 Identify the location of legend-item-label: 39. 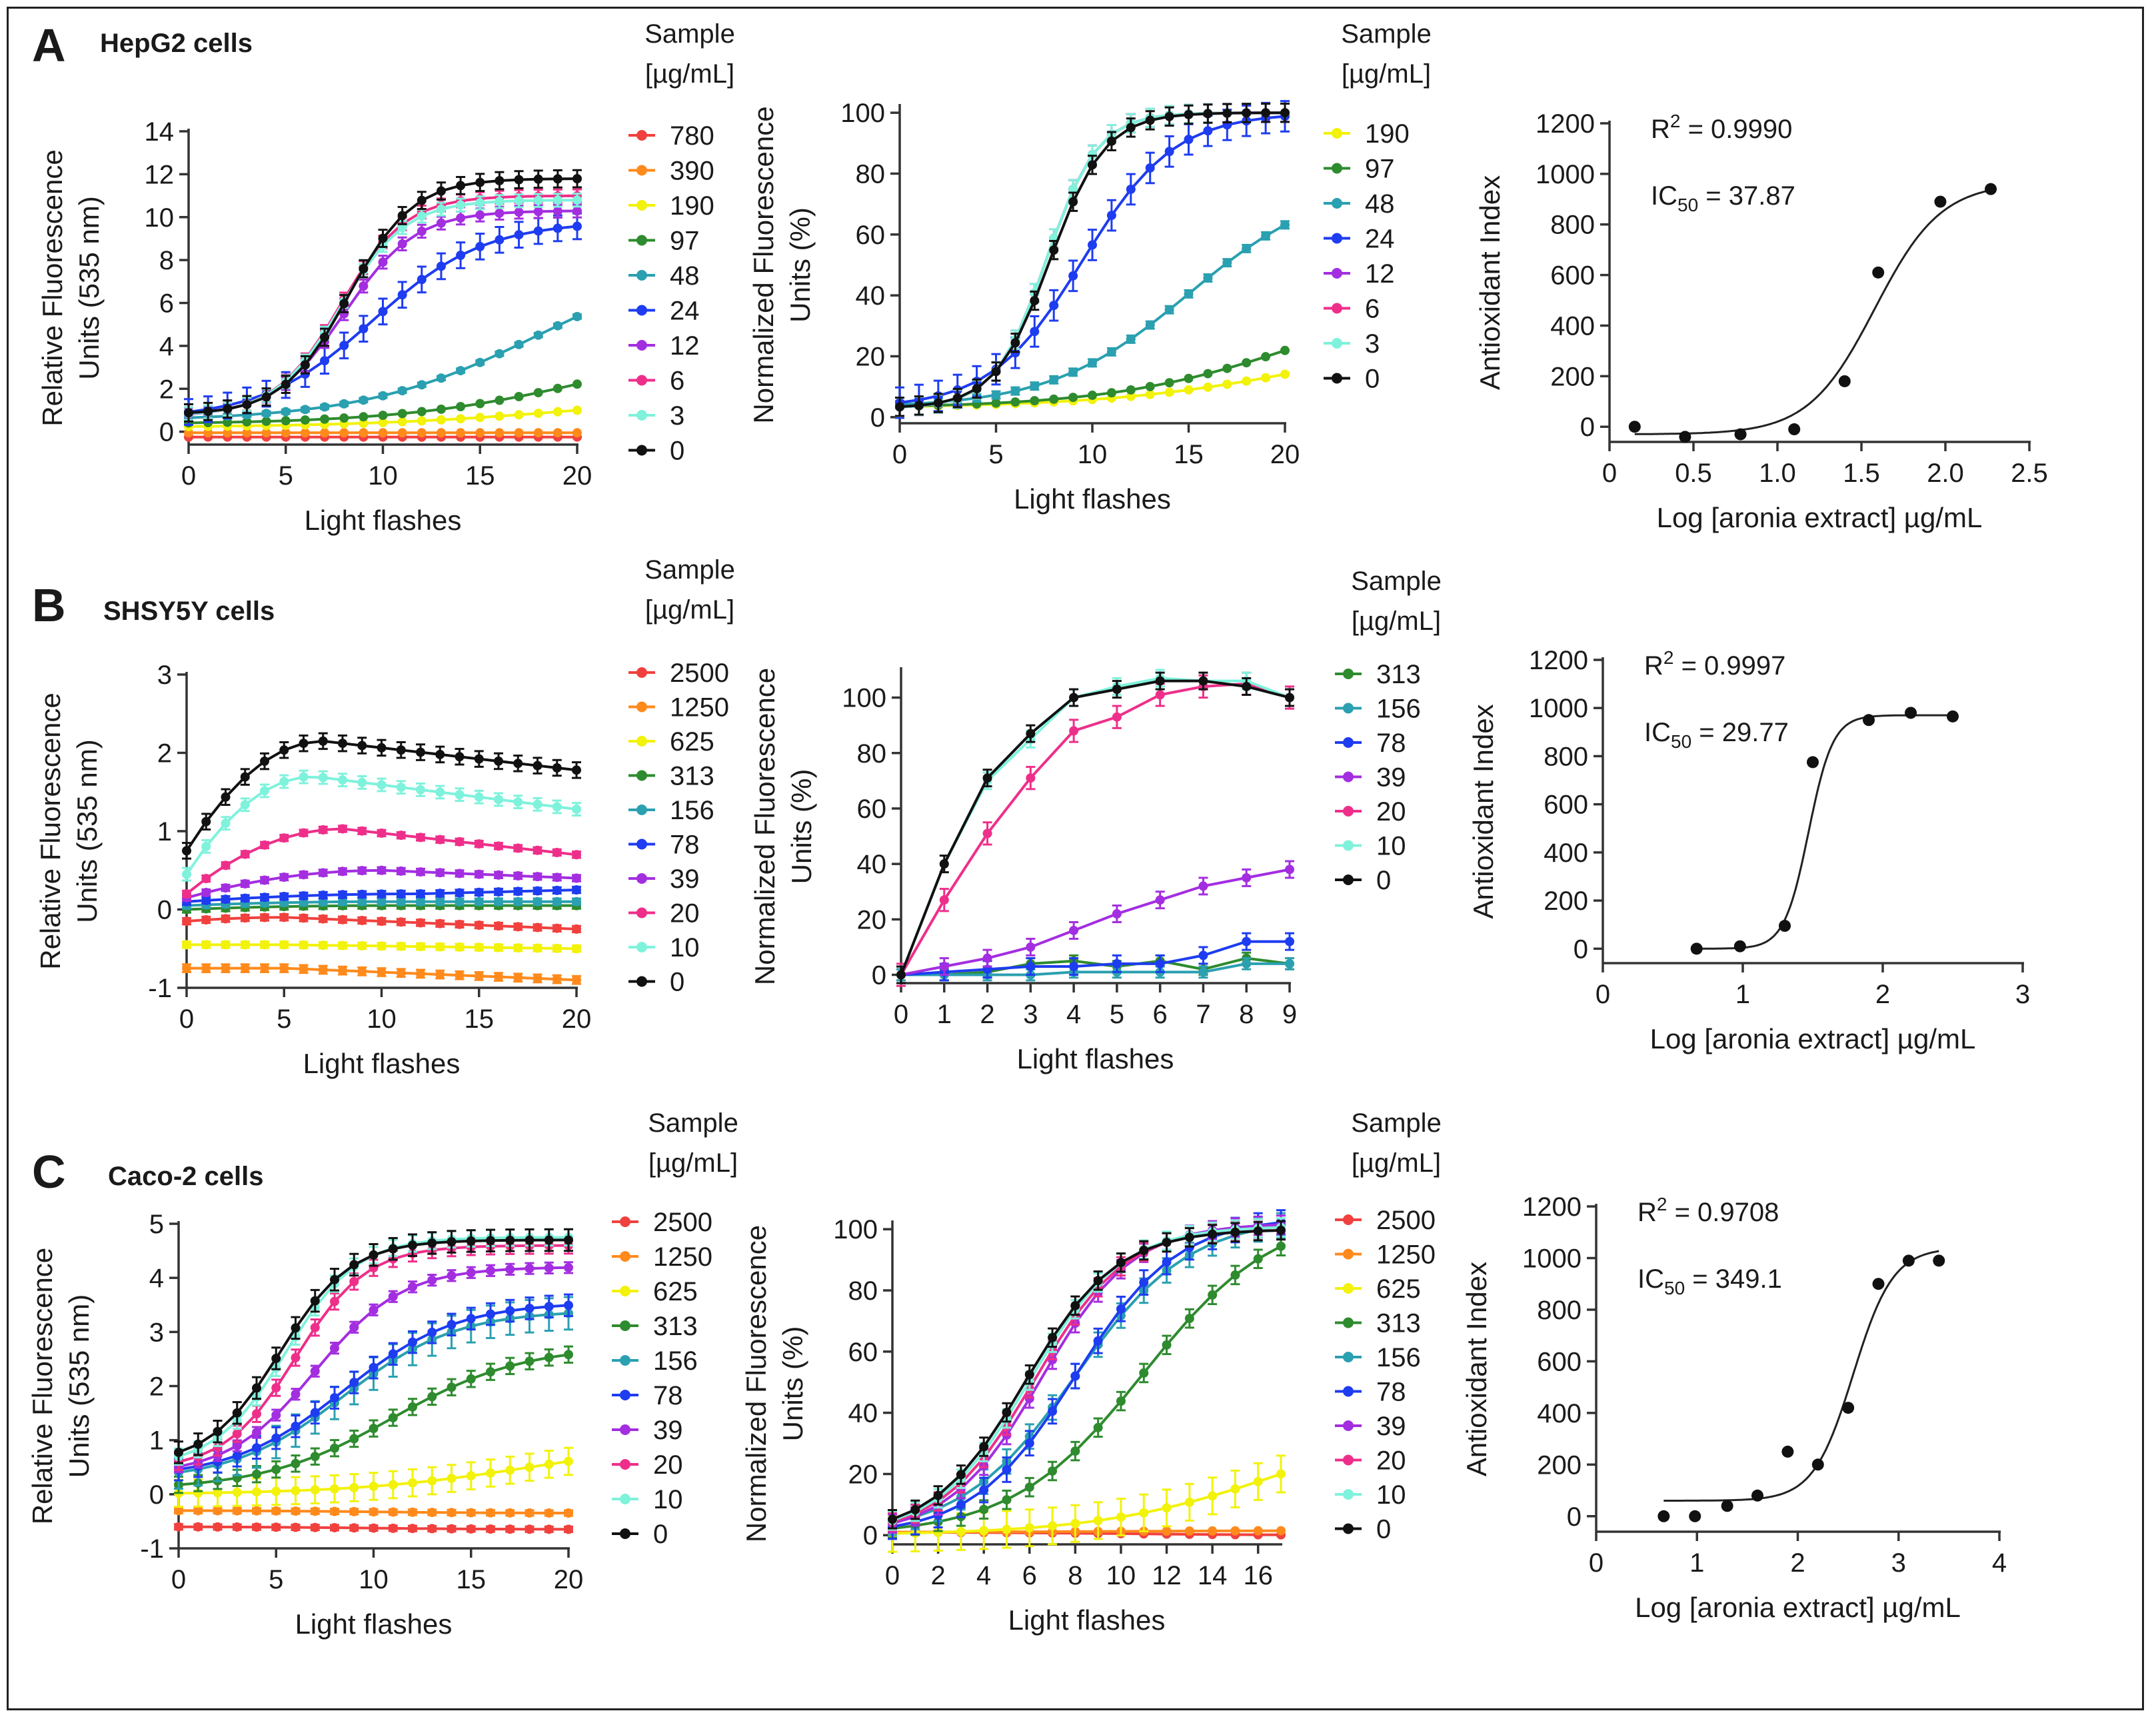
(1391, 778).